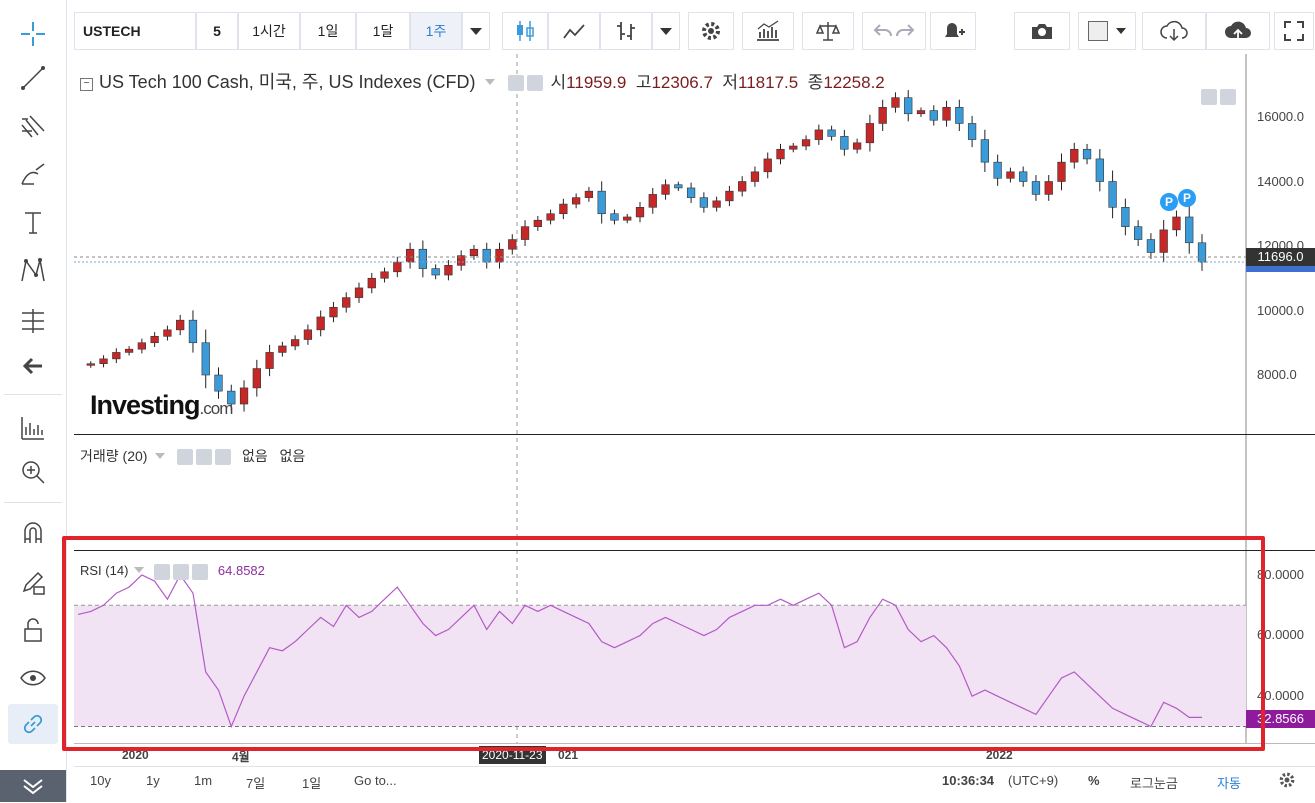 Image resolution: width=1315 pixels, height=803 pixels. I want to click on line-chart-button, so click(574, 31).